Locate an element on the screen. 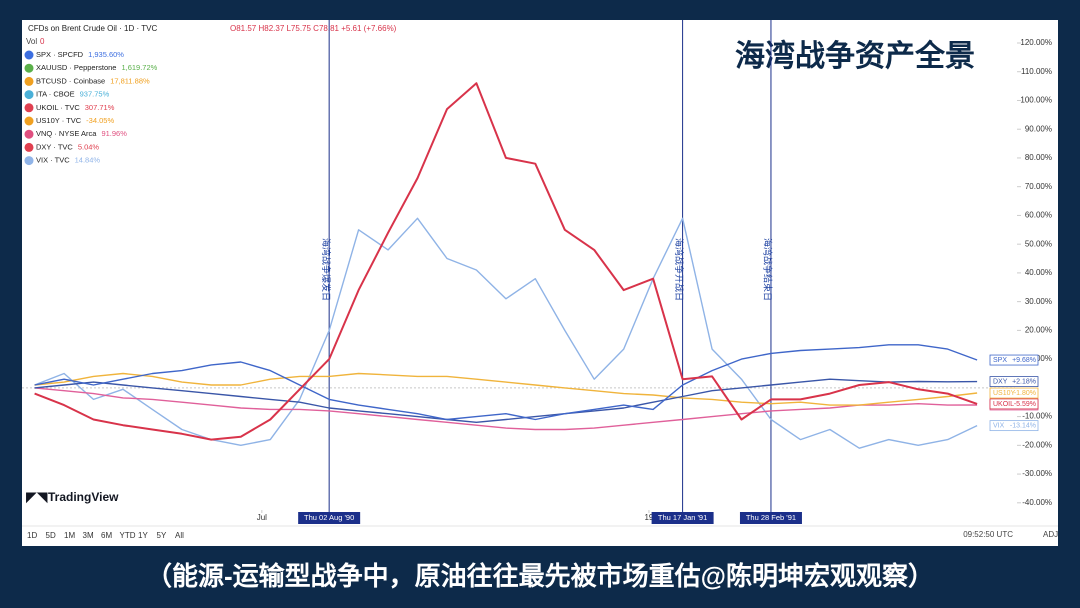 The height and width of the screenshot is (608, 1080). y-tick-label: -30.00% is located at coordinates (1037, 473).